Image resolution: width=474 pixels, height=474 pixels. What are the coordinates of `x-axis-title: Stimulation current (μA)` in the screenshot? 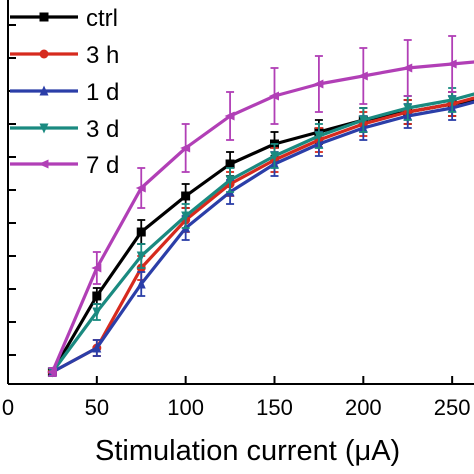 It's located at (247, 451).